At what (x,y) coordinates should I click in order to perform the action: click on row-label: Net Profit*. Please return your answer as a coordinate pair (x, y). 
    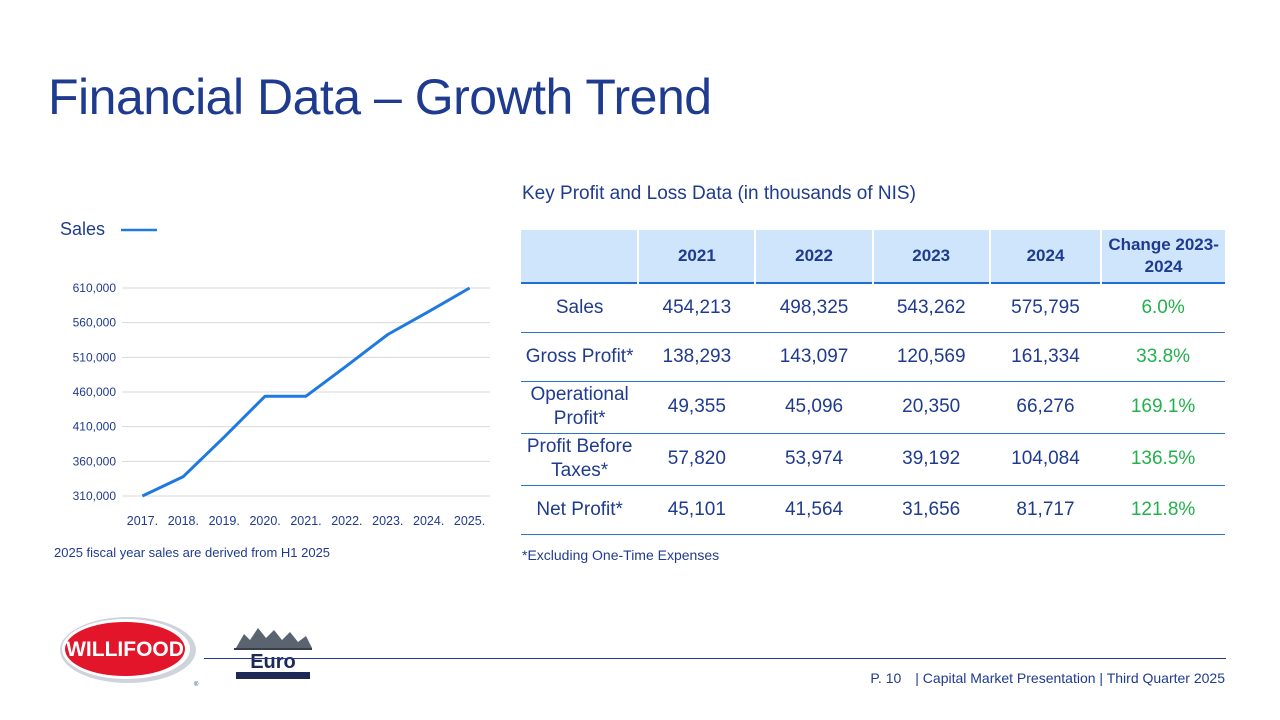
    Looking at the image, I should click on (580, 510).